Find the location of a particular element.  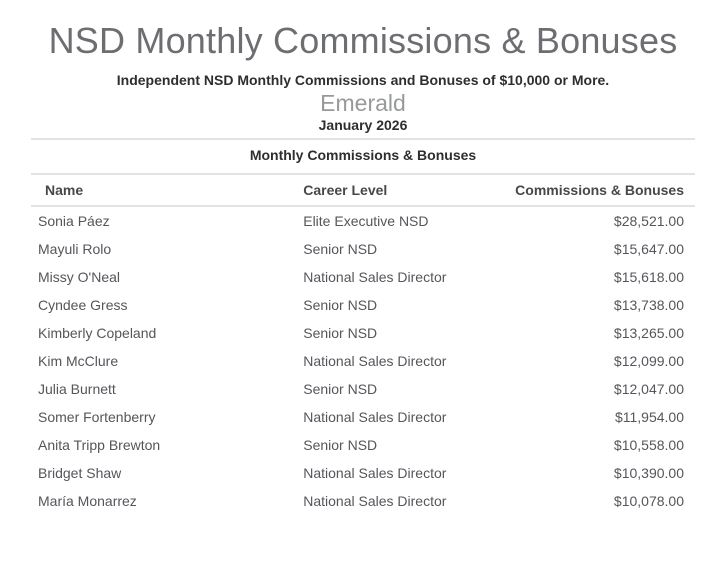

table-title: Monthly Commissions & Bonuses is located at coordinates (363, 155).